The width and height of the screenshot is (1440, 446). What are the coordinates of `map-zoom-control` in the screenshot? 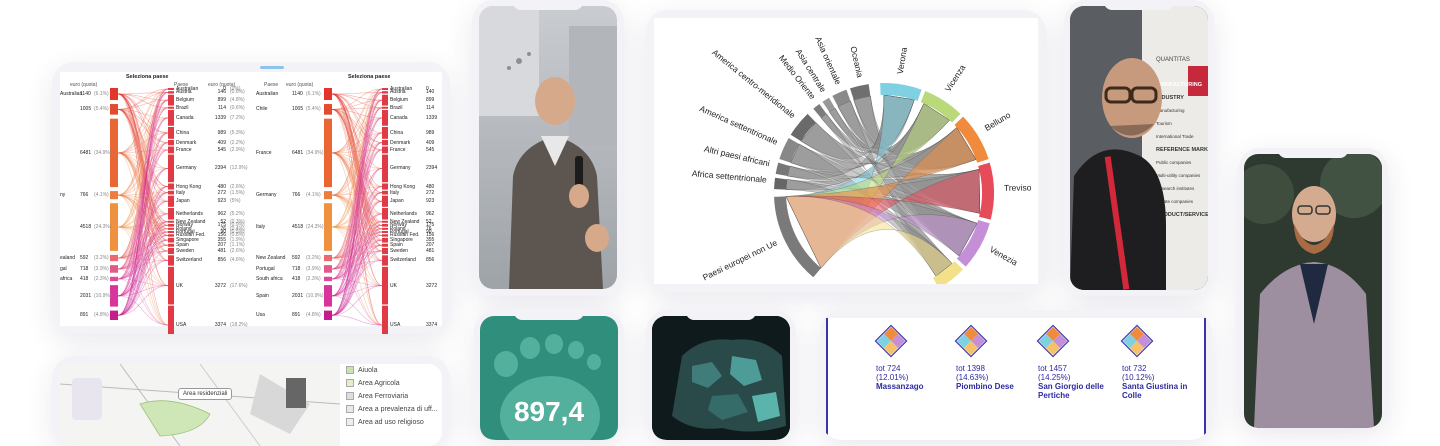 It's located at (87, 399).